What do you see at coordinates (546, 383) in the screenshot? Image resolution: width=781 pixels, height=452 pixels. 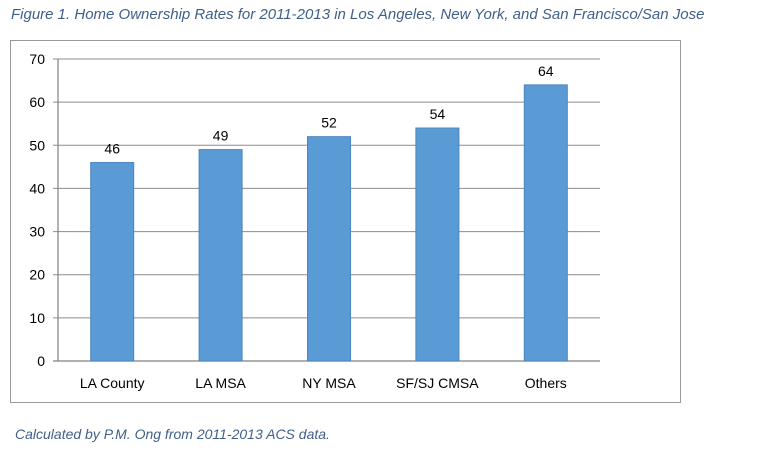 I see `x-tick-label-others: Others` at bounding box center [546, 383].